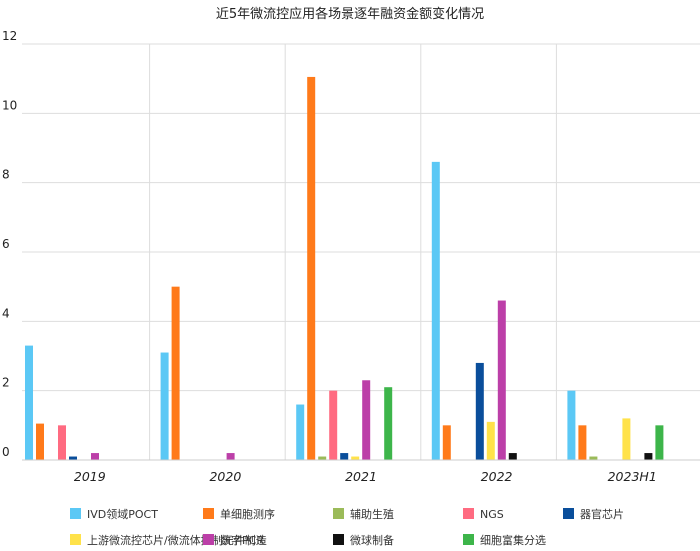 The height and width of the screenshot is (551, 700). What do you see at coordinates (6, 313) in the screenshot?
I see `y-tick-label: 4` at bounding box center [6, 313].